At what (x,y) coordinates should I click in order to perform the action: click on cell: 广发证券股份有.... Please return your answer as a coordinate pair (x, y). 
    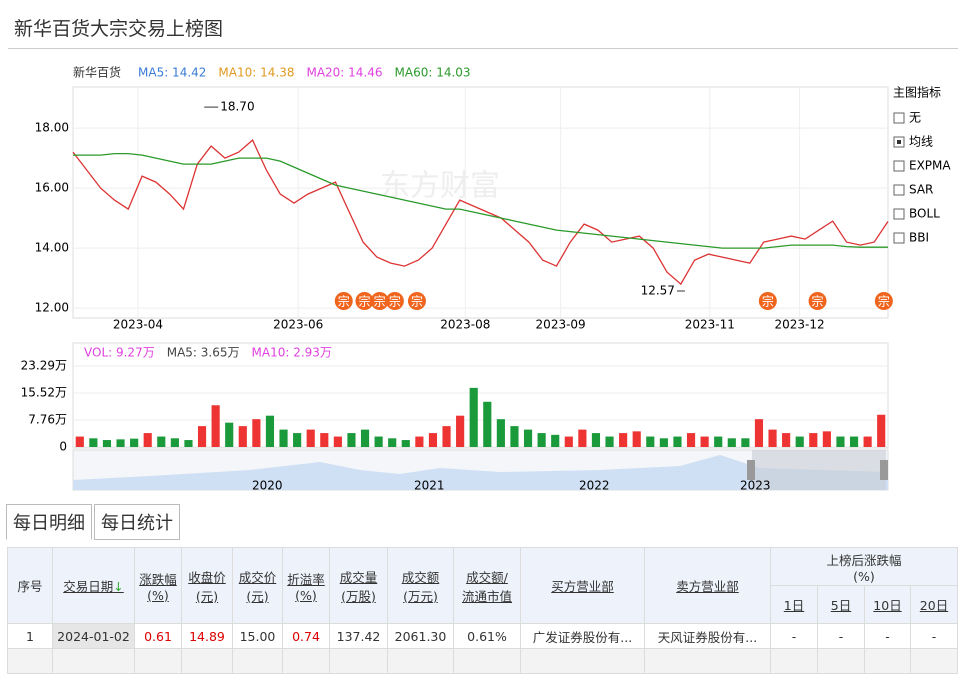
    Looking at the image, I should click on (582, 636).